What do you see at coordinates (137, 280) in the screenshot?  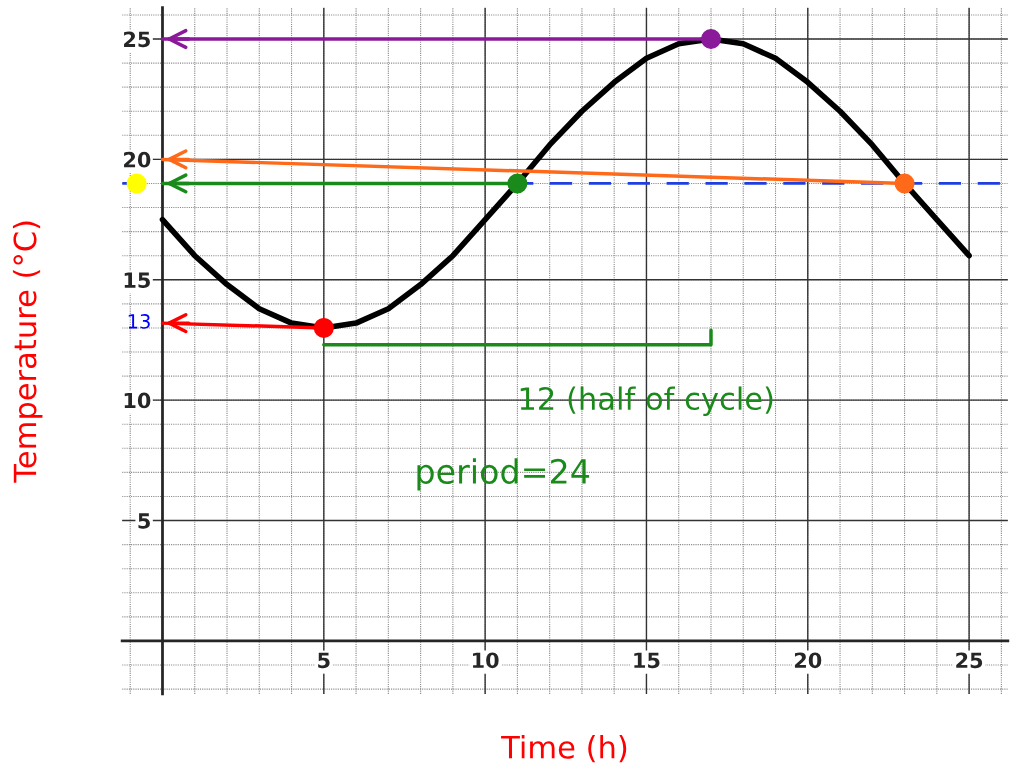 I see `y-tick-label: 15` at bounding box center [137, 280].